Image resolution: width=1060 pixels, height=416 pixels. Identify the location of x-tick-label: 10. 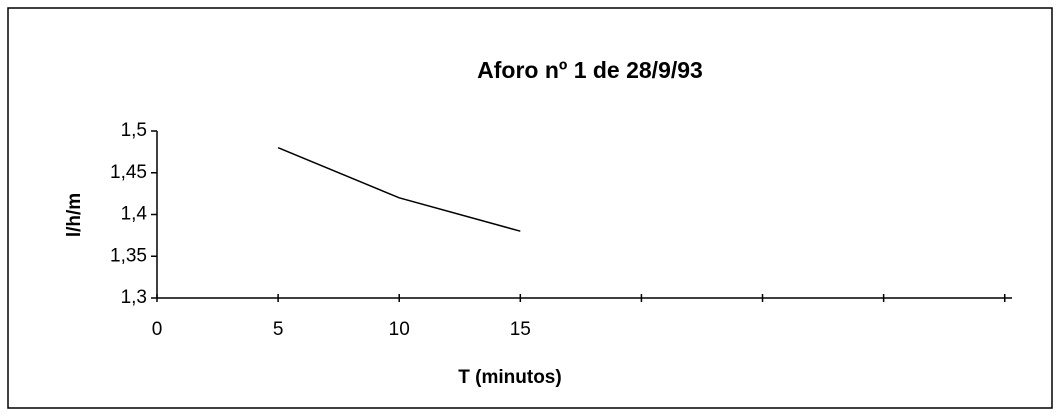
(399, 329).